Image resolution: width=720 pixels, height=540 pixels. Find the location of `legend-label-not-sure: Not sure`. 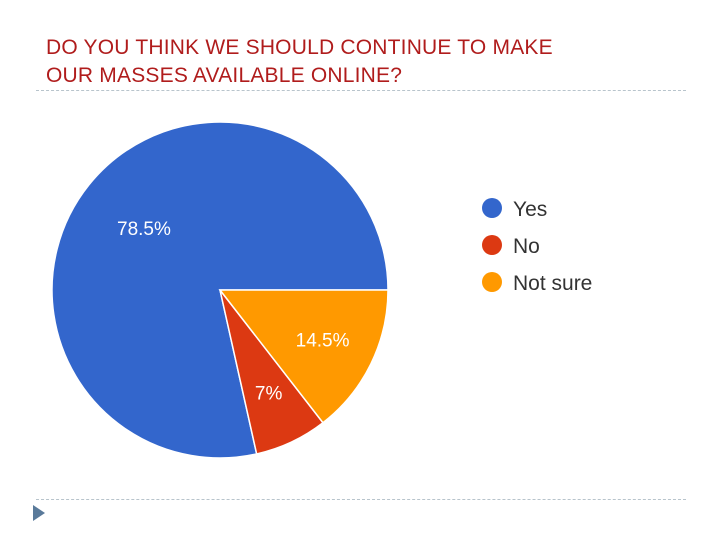

legend-label-not-sure: Not sure is located at coordinates (552, 283).